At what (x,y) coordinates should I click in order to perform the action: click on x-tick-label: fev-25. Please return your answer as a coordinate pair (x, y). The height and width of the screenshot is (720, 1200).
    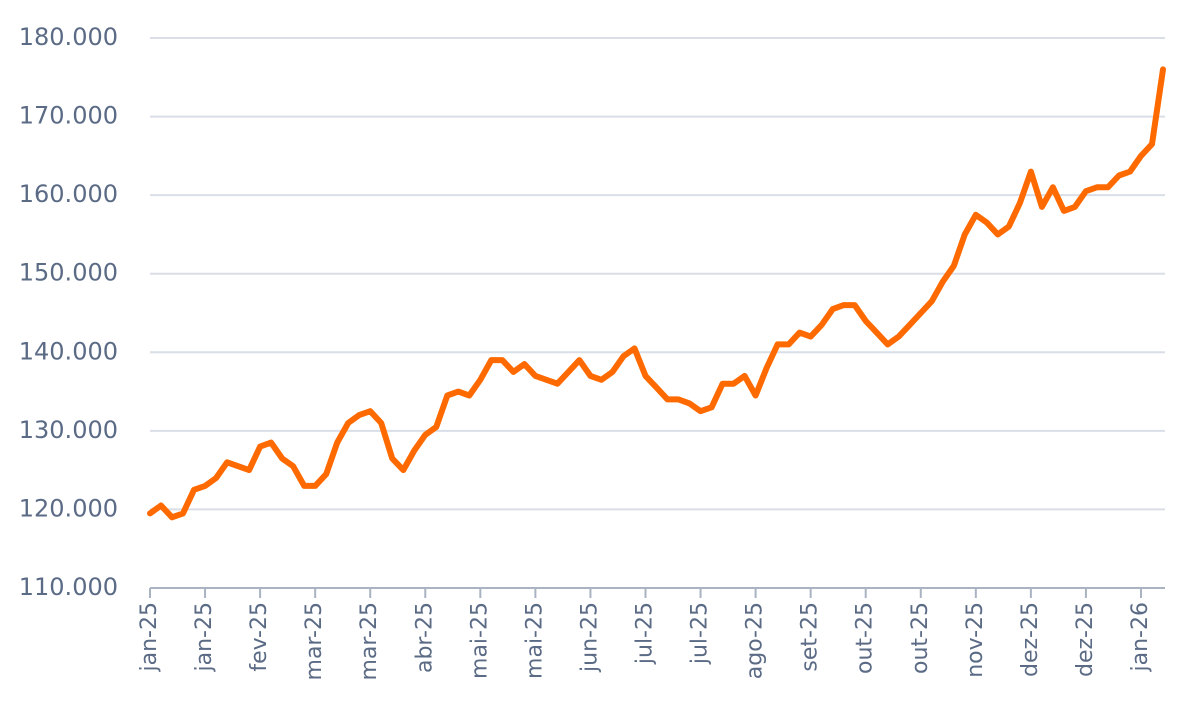
    Looking at the image, I should click on (259, 637).